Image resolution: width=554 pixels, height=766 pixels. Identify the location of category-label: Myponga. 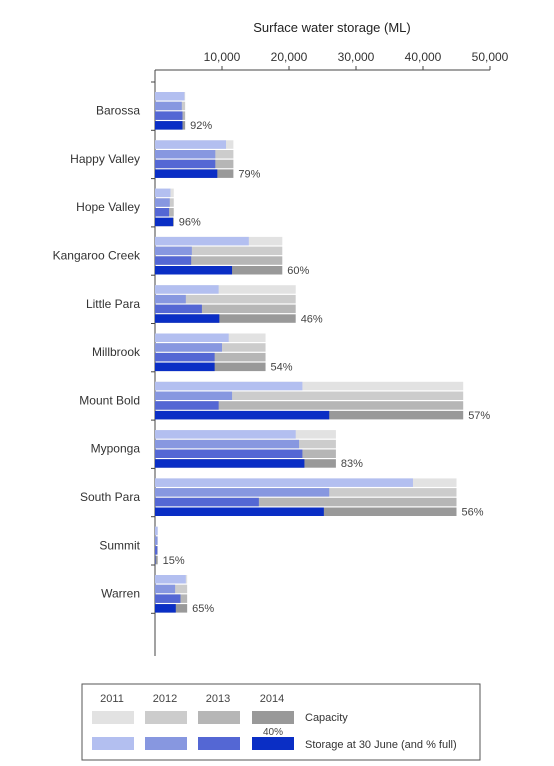
(116, 449).